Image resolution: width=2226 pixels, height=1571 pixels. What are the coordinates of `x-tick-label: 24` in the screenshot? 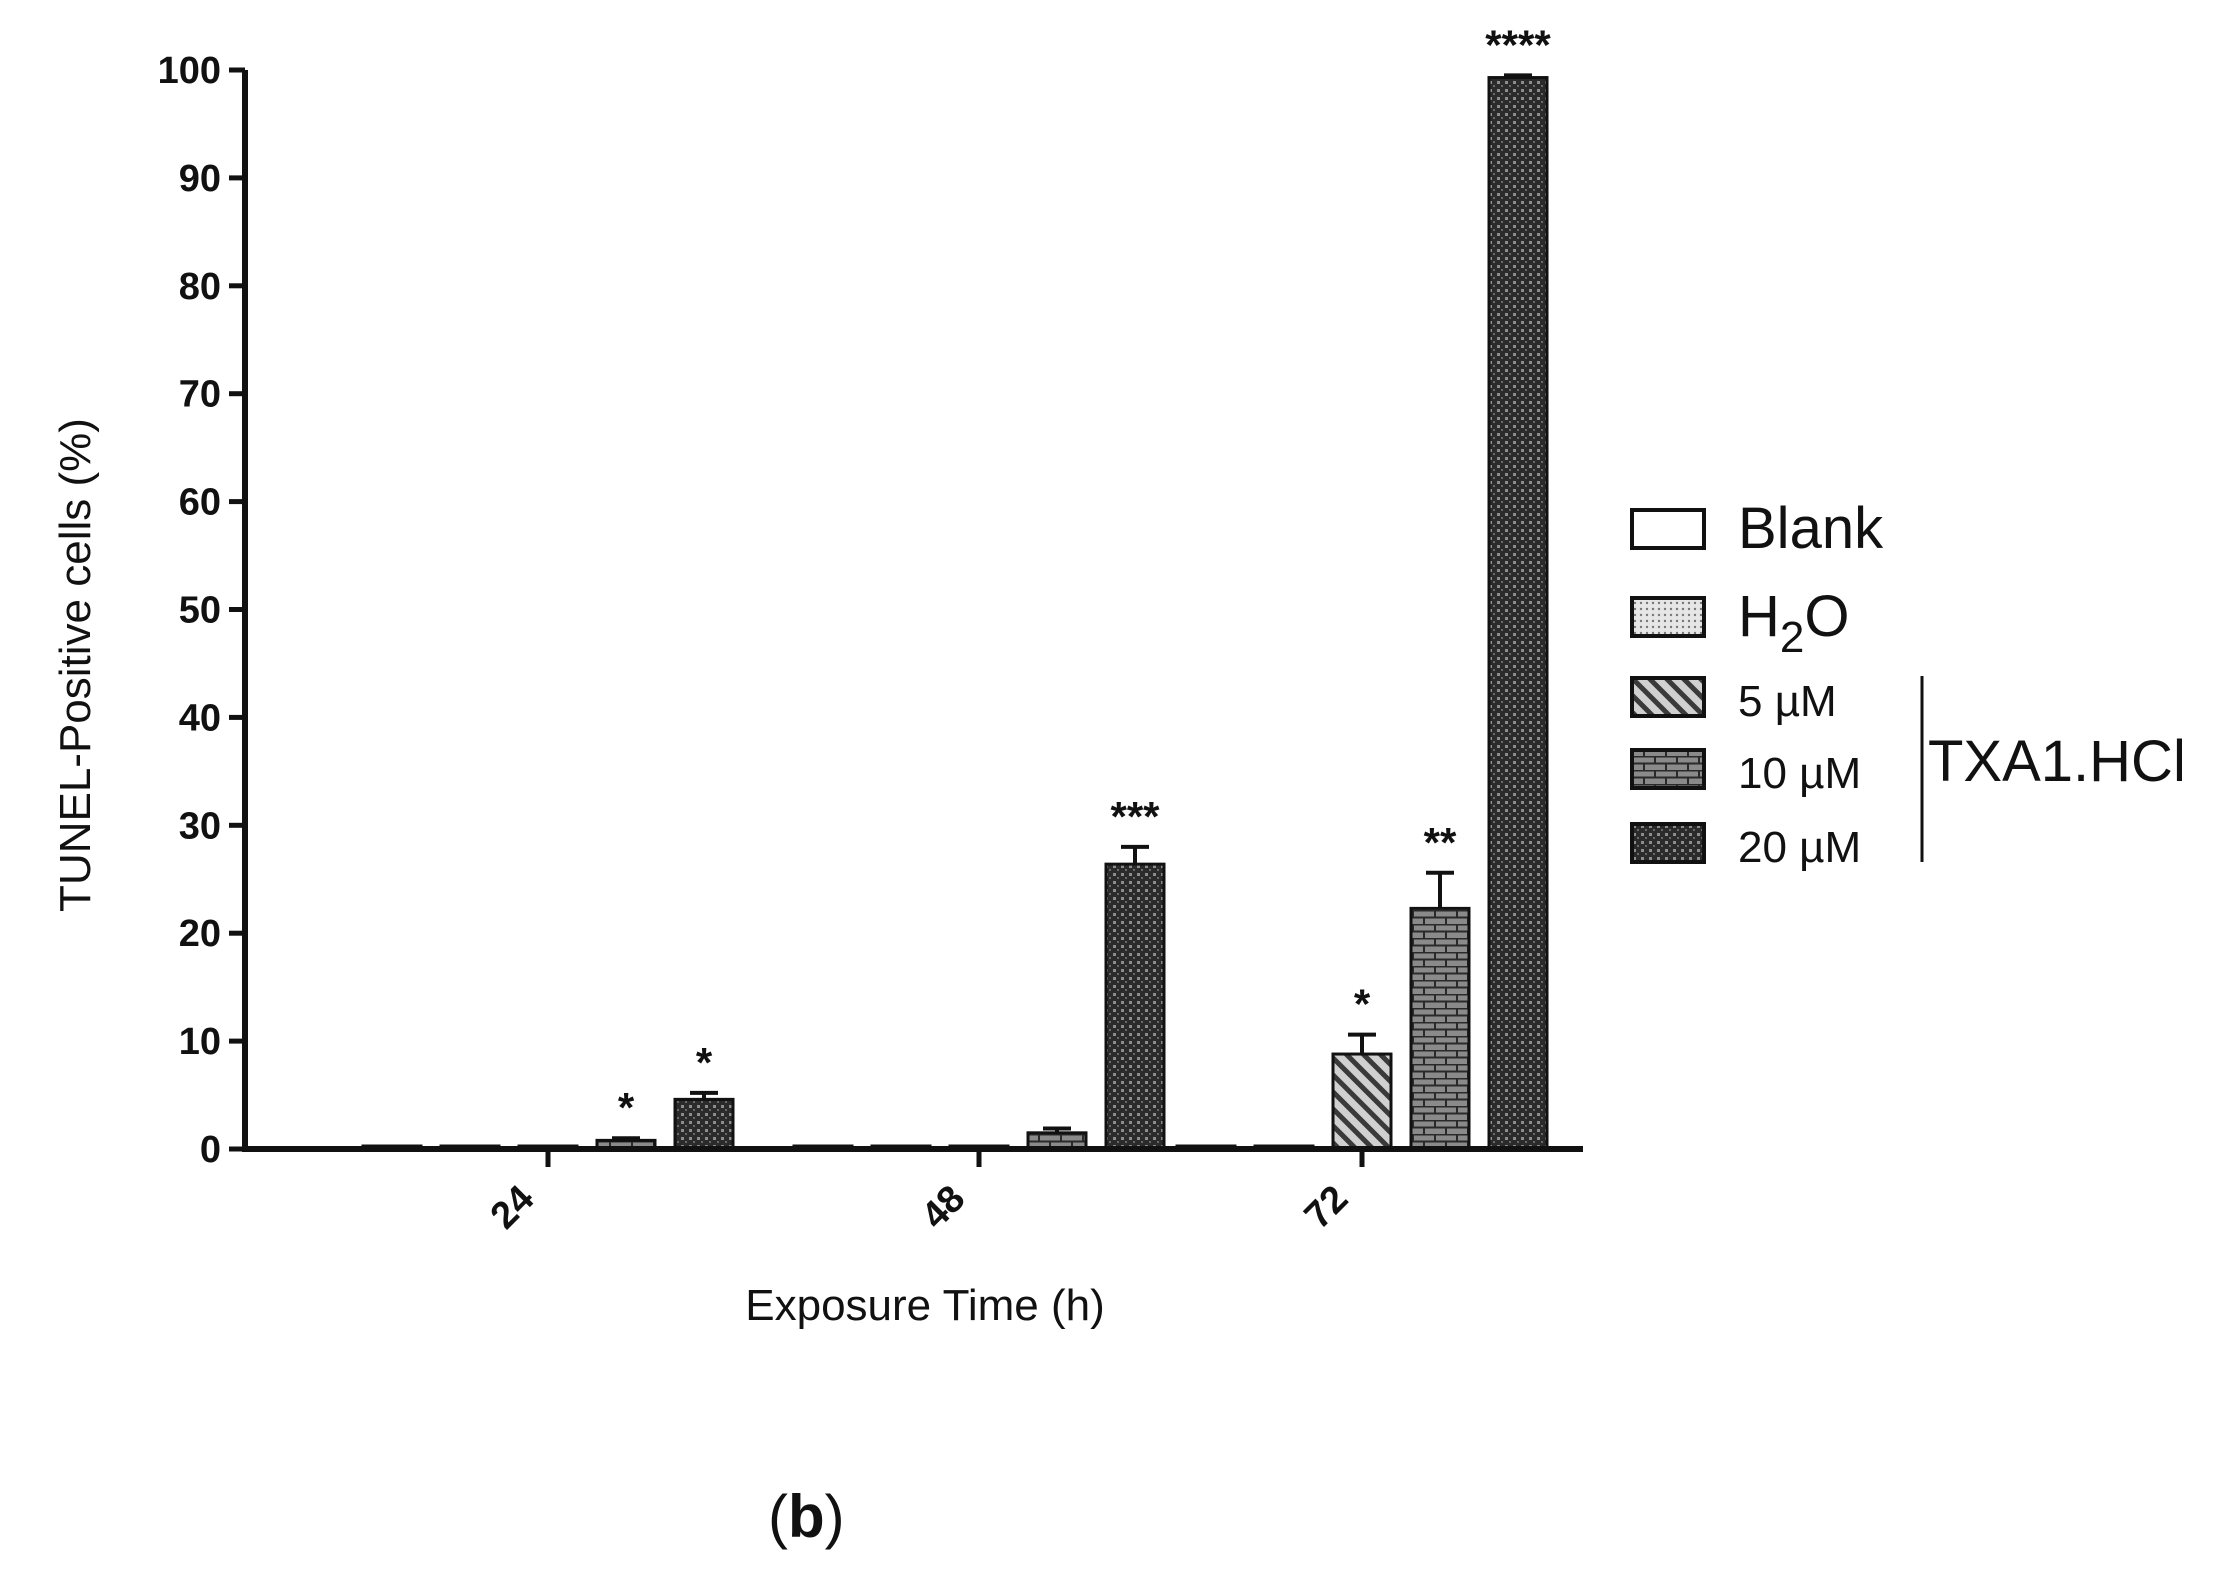 It's located at (513, 1208).